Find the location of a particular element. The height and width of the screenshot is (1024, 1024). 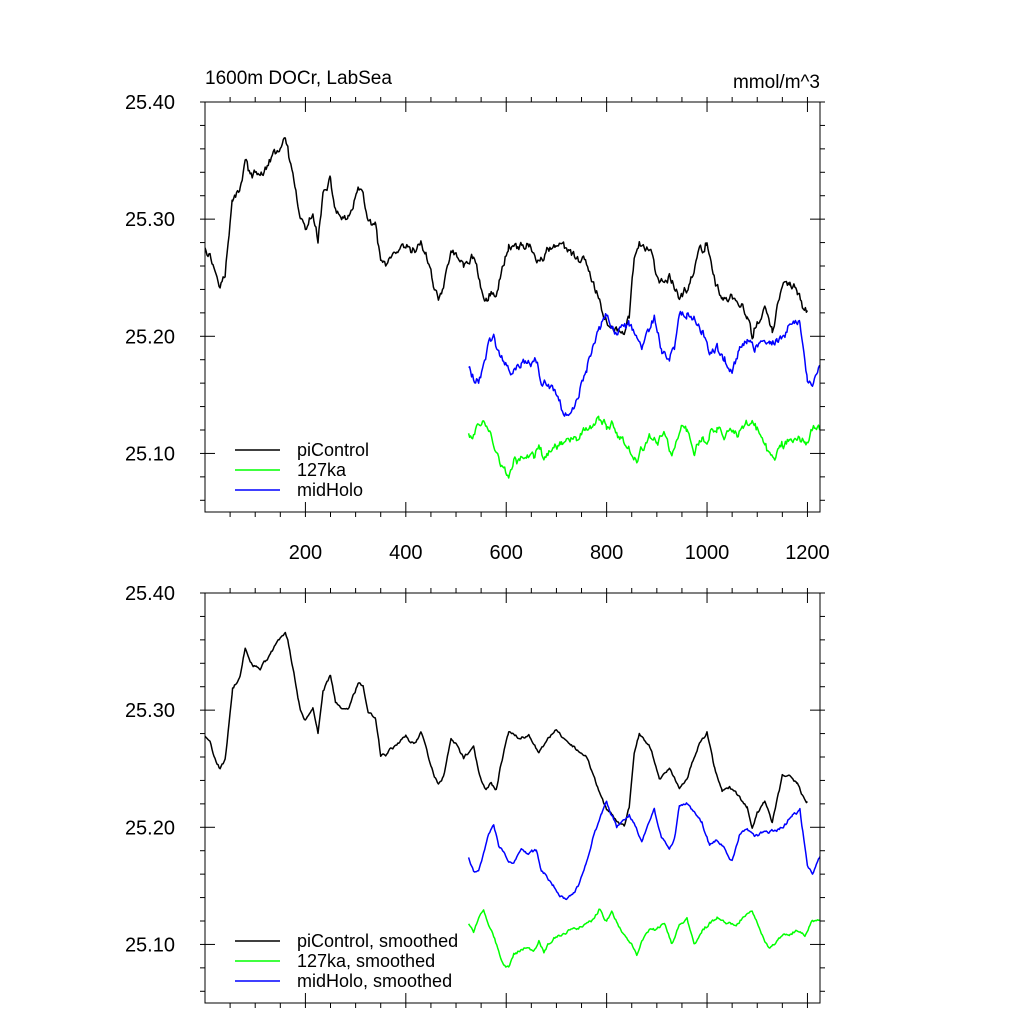

legend-label-1: piControl is located at coordinates (333, 450).